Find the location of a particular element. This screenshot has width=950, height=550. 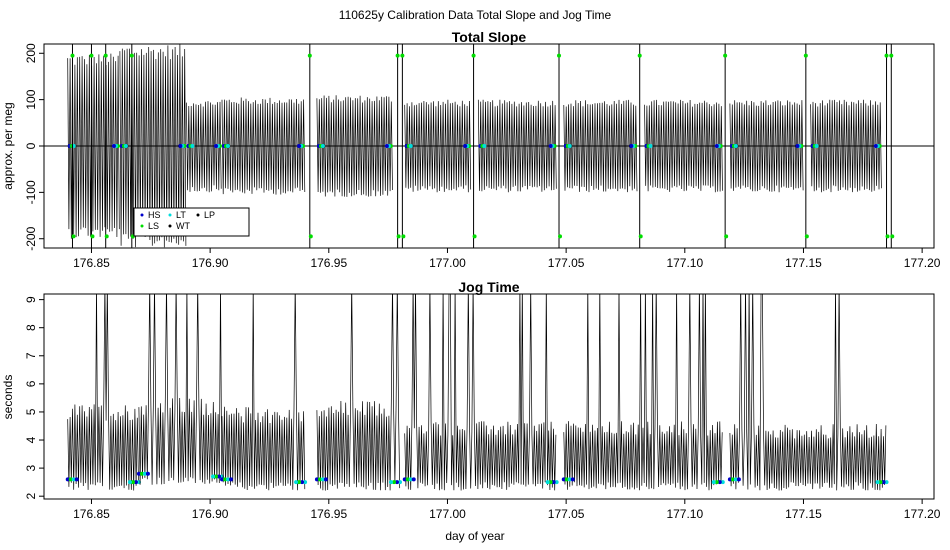

jog-time-ylabel: seconds is located at coordinates (8, 397).